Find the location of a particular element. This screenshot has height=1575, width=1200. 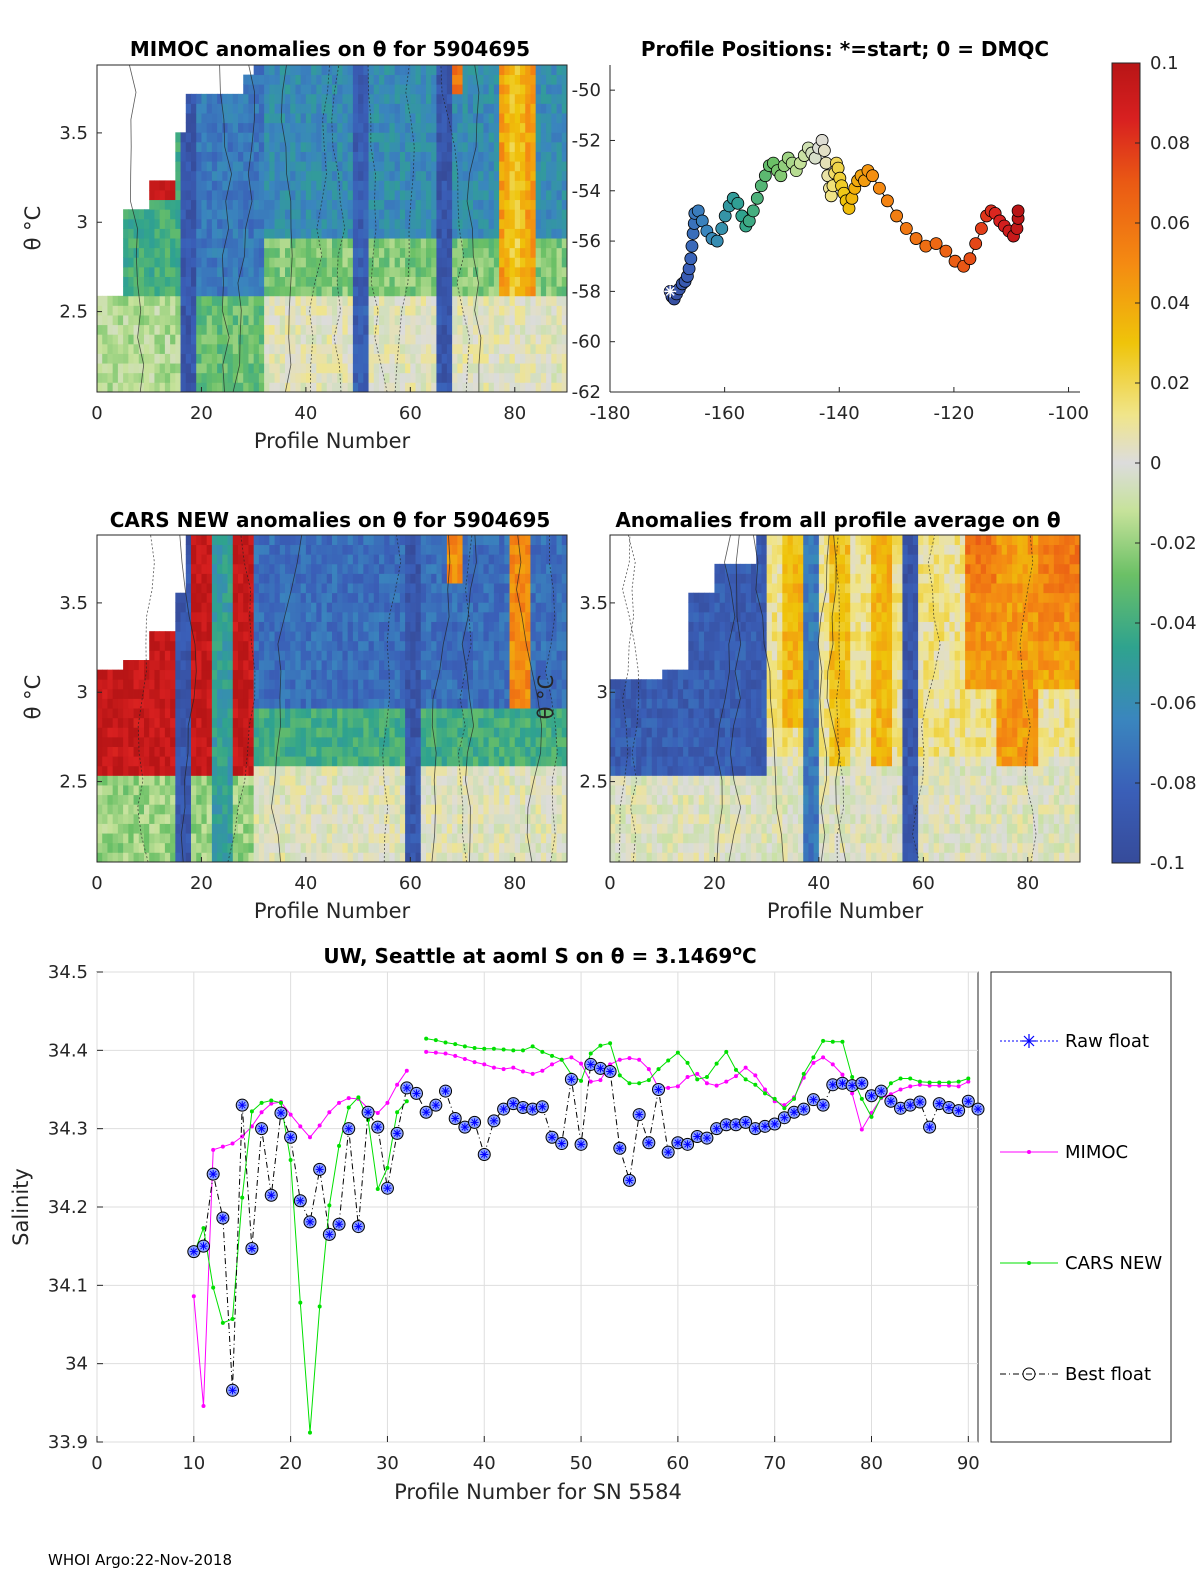

contour-line is located at coordinates (404, 228).